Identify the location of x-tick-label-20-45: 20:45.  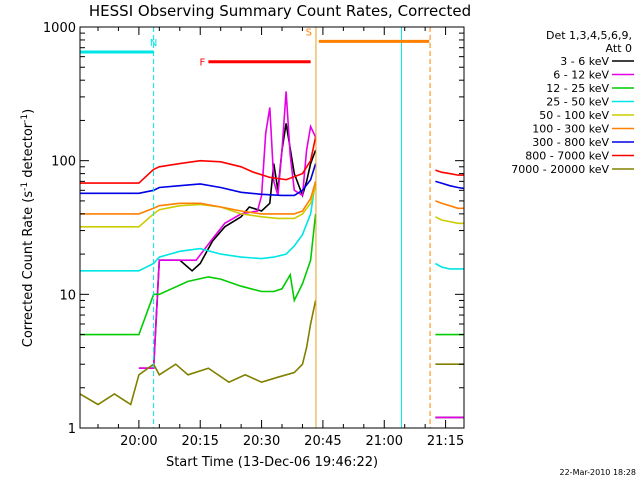
(322, 441).